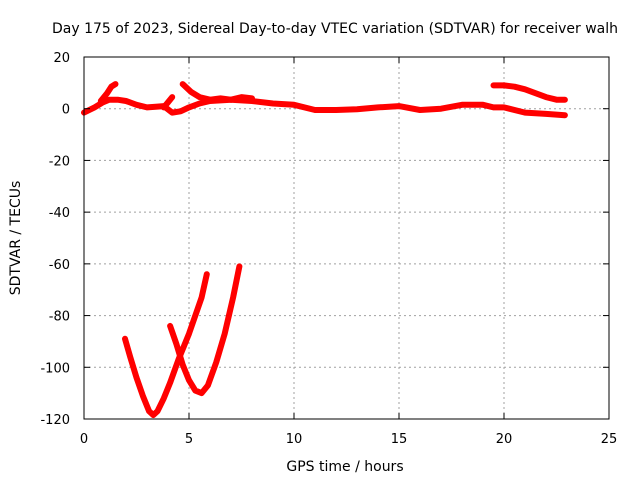 The width and height of the screenshot is (640, 480). What do you see at coordinates (59, 213) in the screenshot?
I see `y-tick-label: -40` at bounding box center [59, 213].